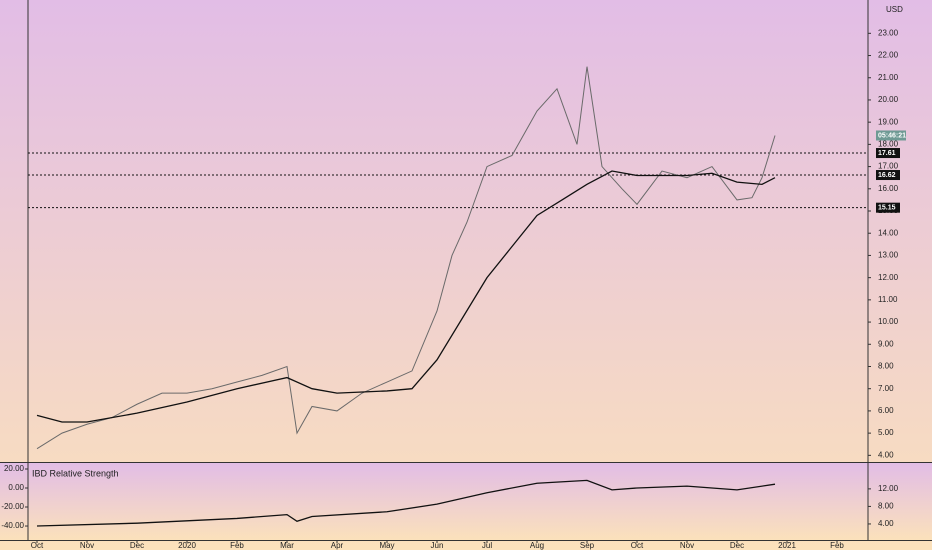 This screenshot has width=932, height=555. What do you see at coordinates (12, 506) in the screenshot?
I see `rs-y-tick-label: -20.00` at bounding box center [12, 506].